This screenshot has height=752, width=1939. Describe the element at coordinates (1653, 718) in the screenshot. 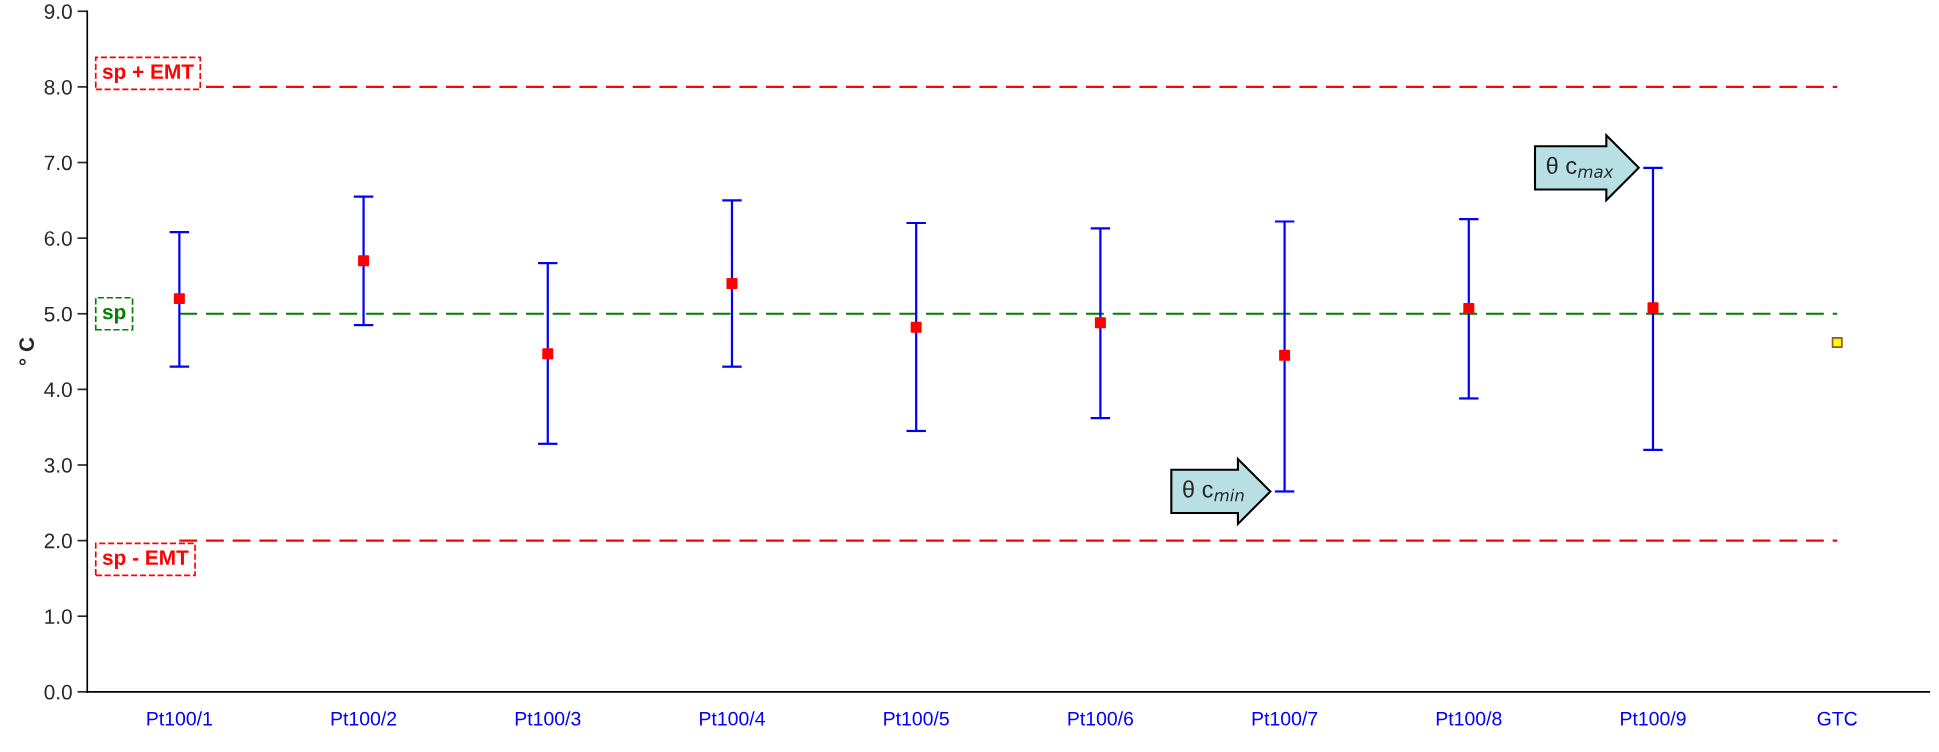

I see `x-tick-label: Pt100/9` at that location.